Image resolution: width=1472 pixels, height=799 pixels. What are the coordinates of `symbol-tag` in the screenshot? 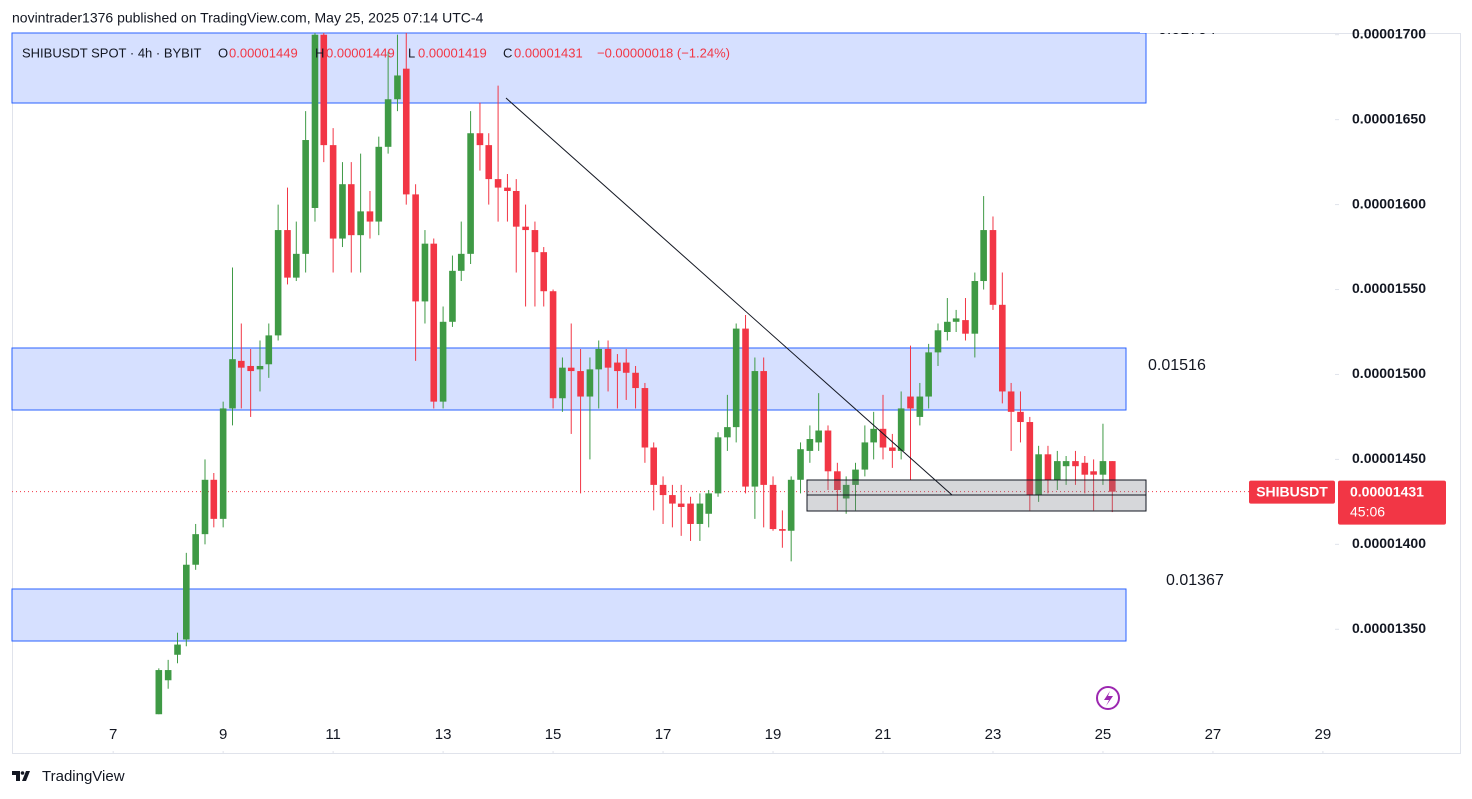 It's located at (1292, 492).